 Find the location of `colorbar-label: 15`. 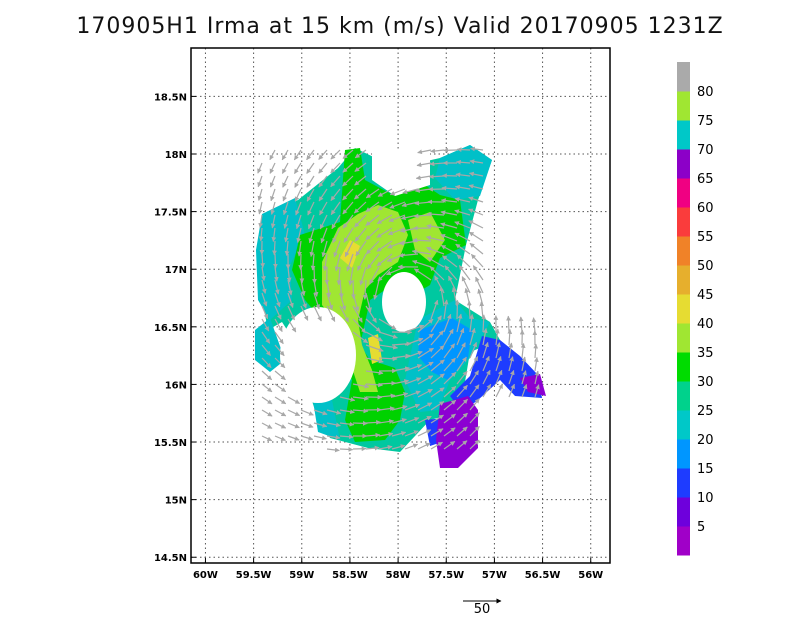

colorbar-label: 15 is located at coordinates (705, 469).